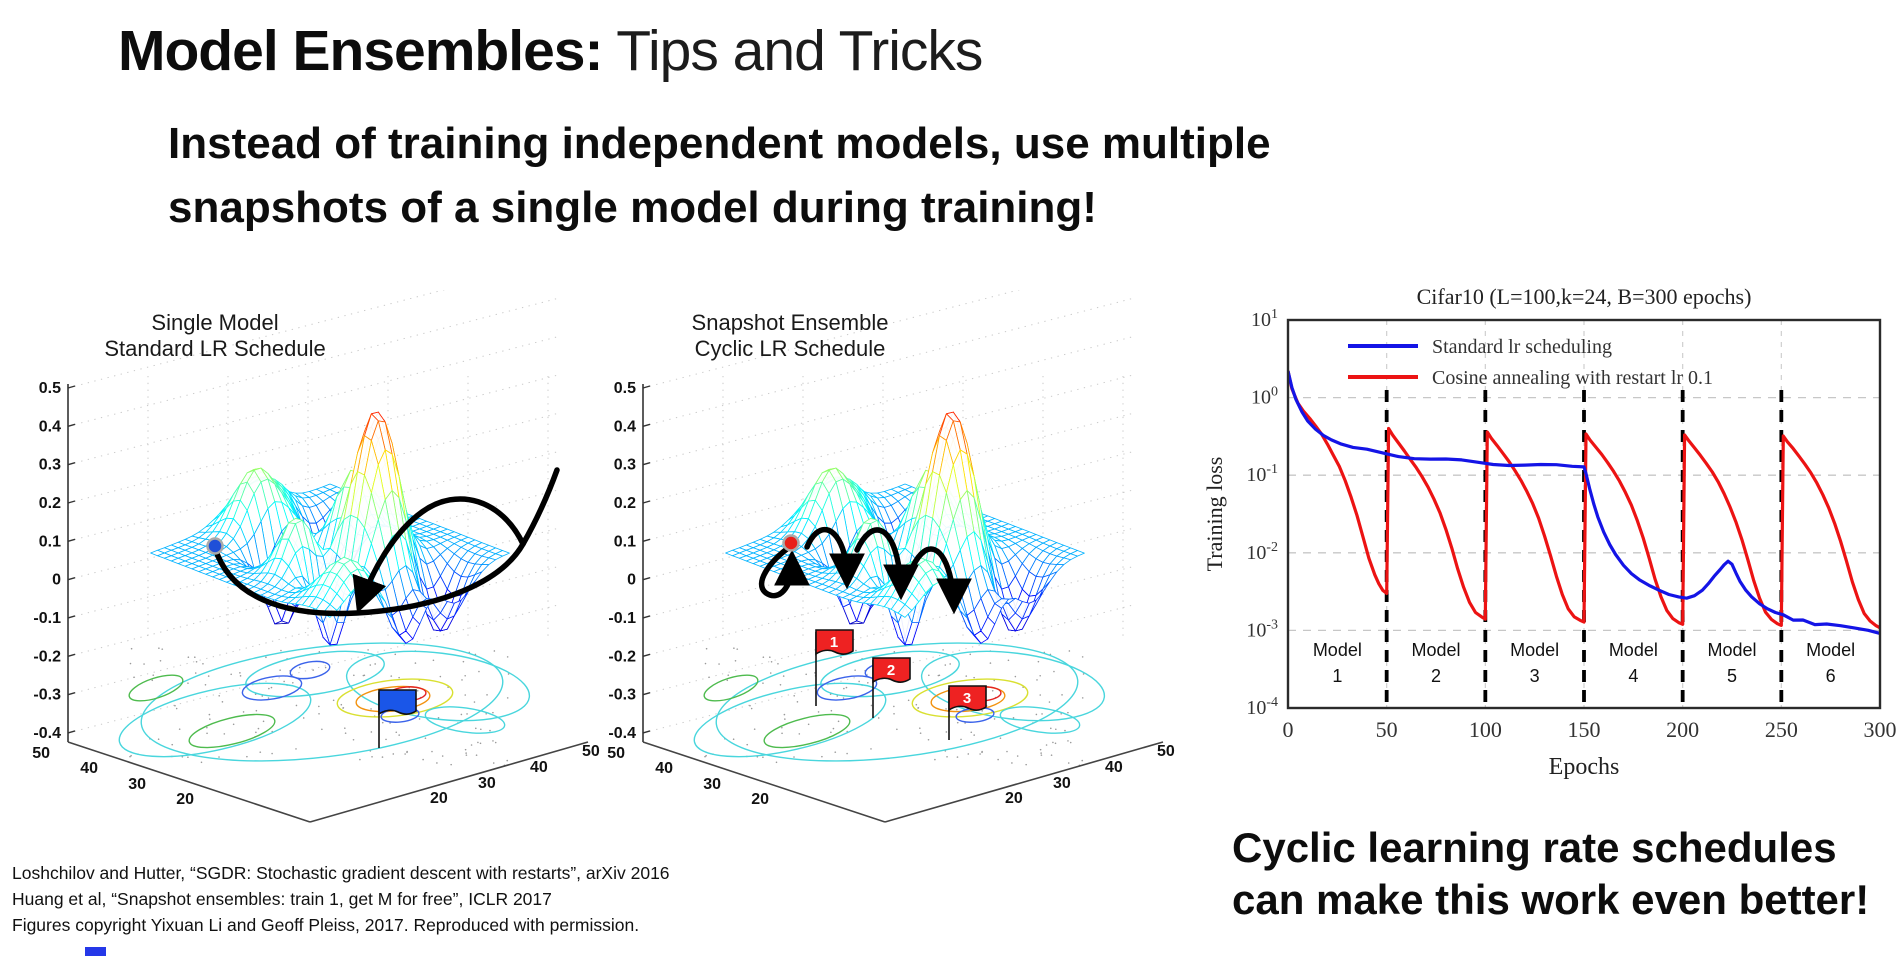 The image size is (1904, 956). I want to click on y-axis-tick-labels: 10¹ 10⁰ 10⁻¹ 10⁻² 10⁻³ 10⁻⁴, so click(1262, 513).